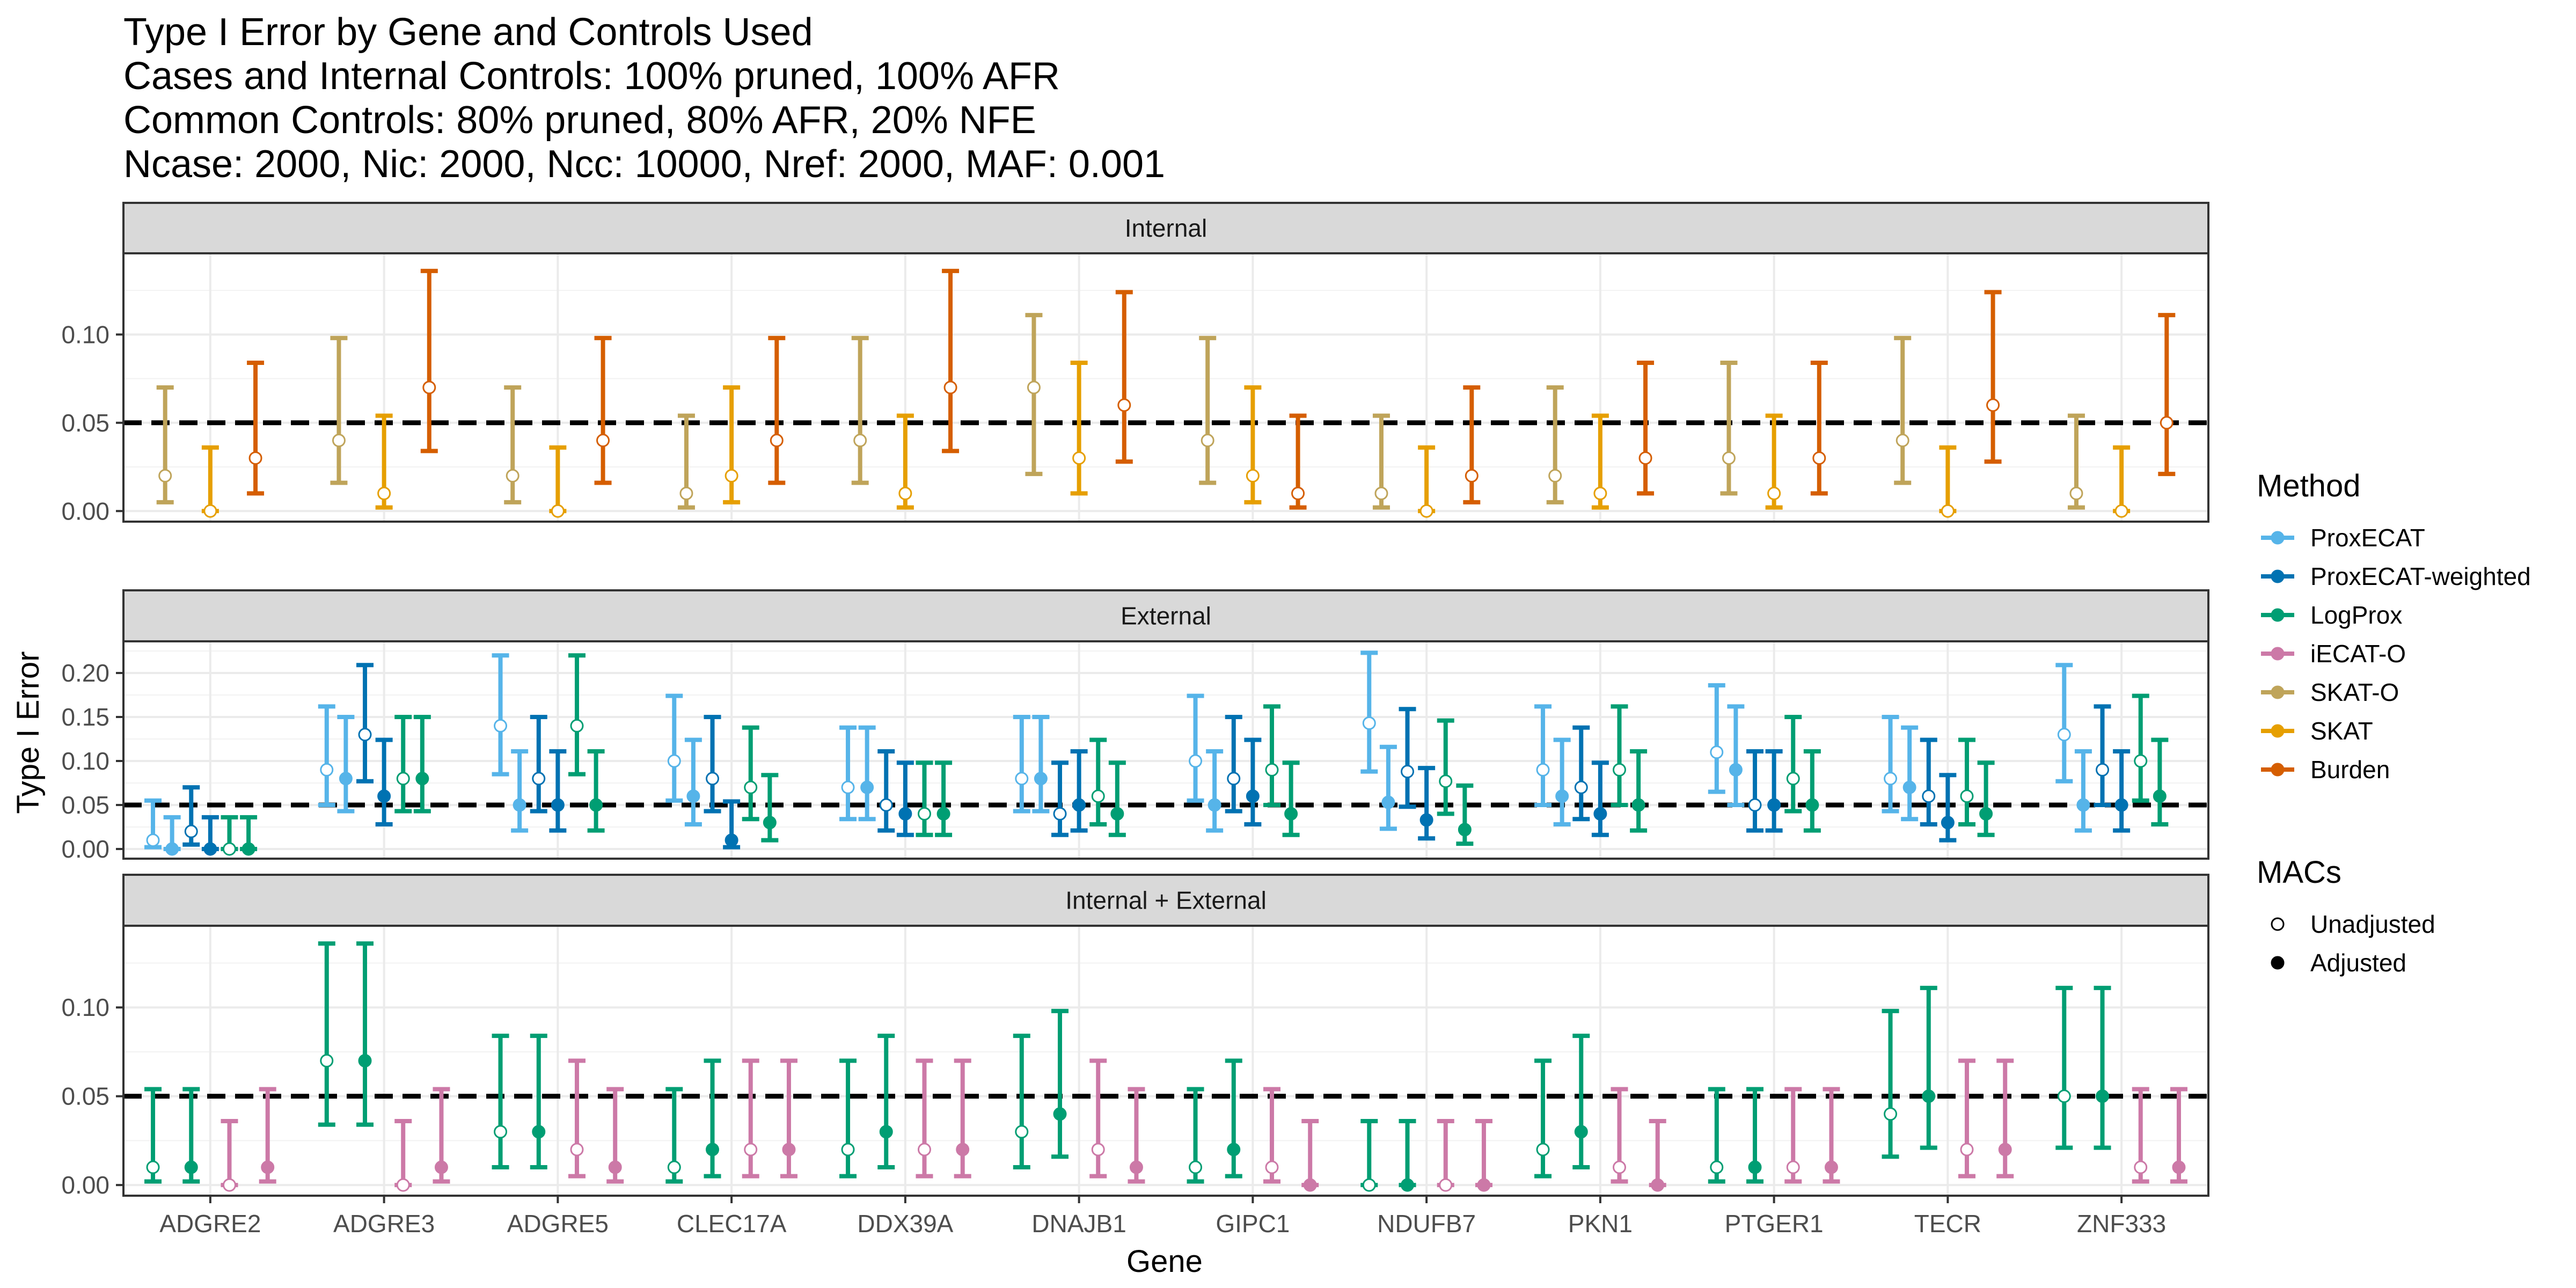  Describe the element at coordinates (1426, 1224) in the screenshot. I see `x-tick-label: NDUFB7` at that location.